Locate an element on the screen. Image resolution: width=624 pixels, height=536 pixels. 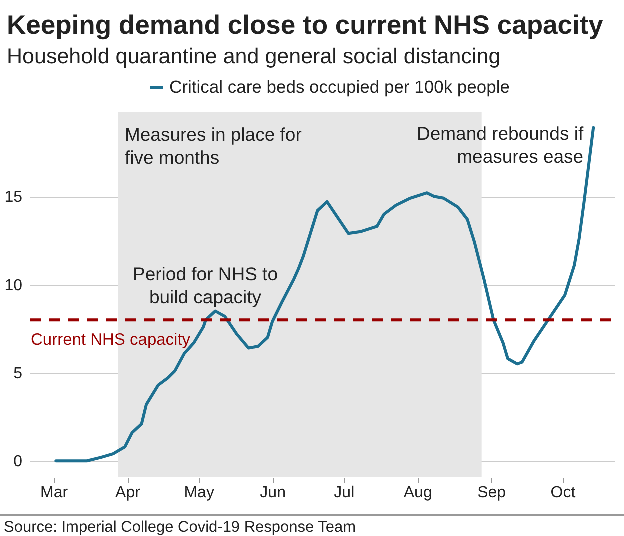
legend-label: Critical care beds occupied per 100k people is located at coordinates (340, 86).